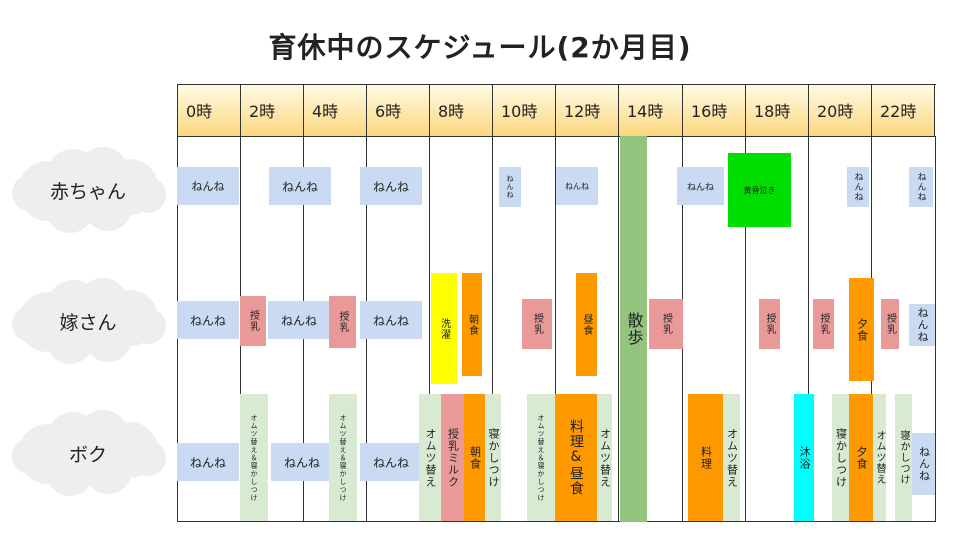 This screenshot has height=540, width=960. I want to click on hour-header: 22時, so click(903, 110).